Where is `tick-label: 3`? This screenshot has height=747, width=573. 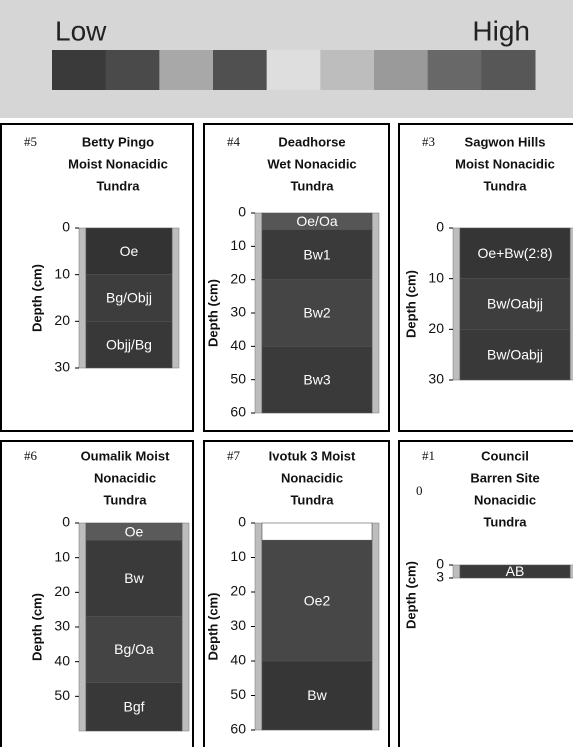 tick-label: 3 is located at coordinates (440, 577).